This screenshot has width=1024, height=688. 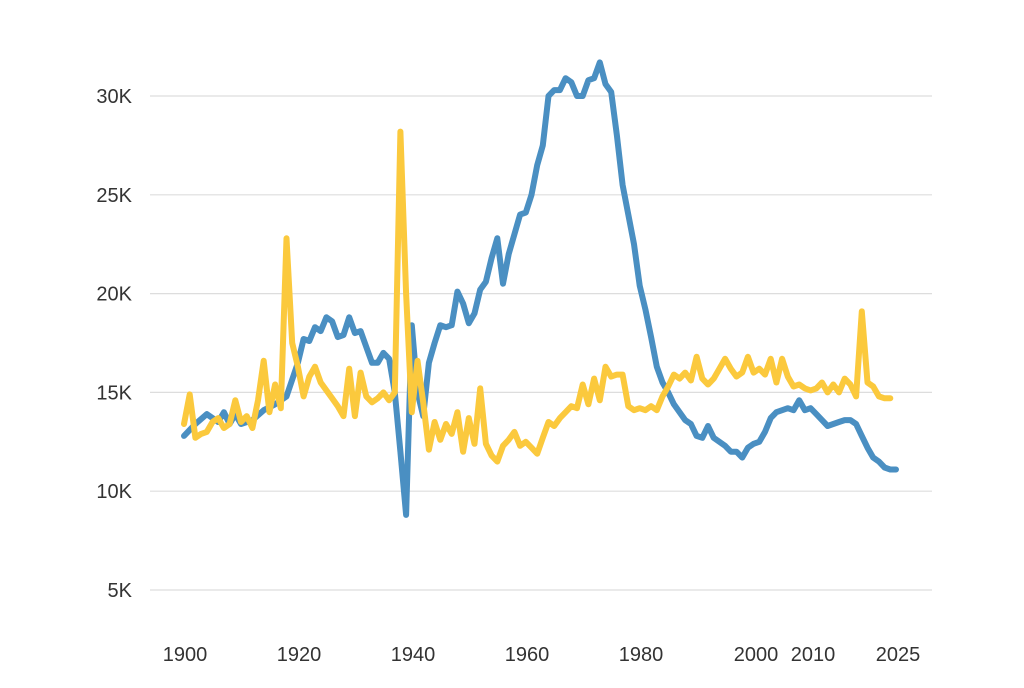 I want to click on x-tick-label: 2010, so click(x=813, y=655).